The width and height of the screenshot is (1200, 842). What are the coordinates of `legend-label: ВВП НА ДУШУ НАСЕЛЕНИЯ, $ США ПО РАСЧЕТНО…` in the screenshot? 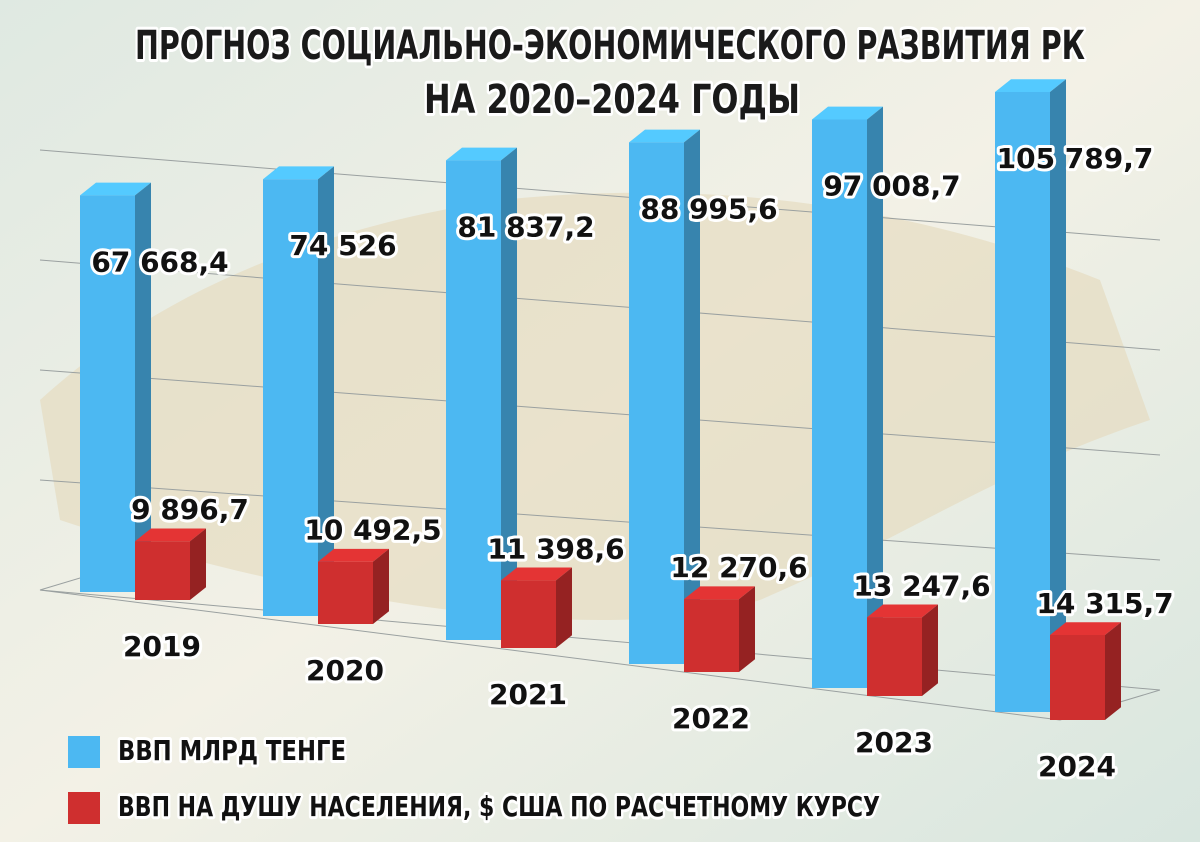 It's located at (499, 806).